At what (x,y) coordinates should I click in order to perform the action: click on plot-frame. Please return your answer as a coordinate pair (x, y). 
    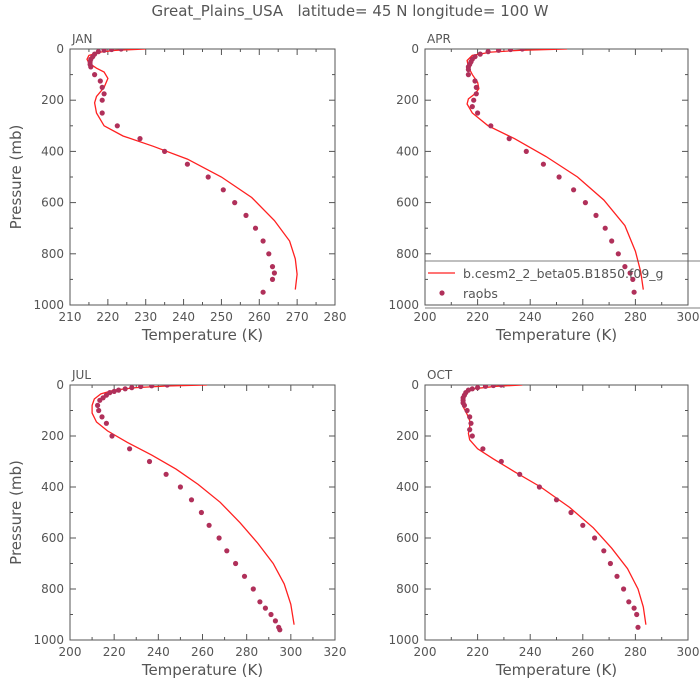
    Looking at the image, I should click on (202, 177).